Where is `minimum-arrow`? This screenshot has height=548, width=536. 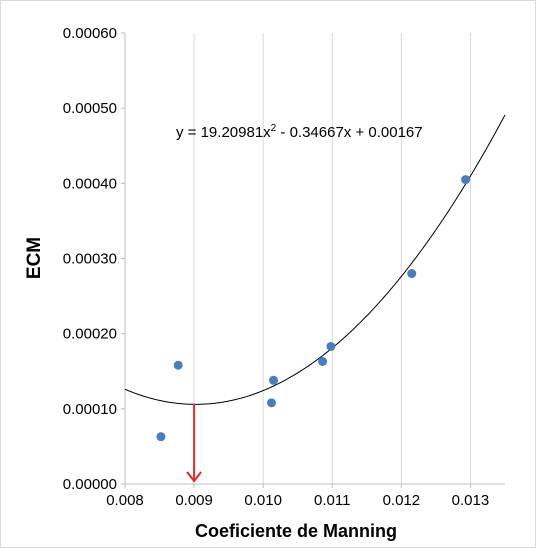 minimum-arrow is located at coordinates (194, 443).